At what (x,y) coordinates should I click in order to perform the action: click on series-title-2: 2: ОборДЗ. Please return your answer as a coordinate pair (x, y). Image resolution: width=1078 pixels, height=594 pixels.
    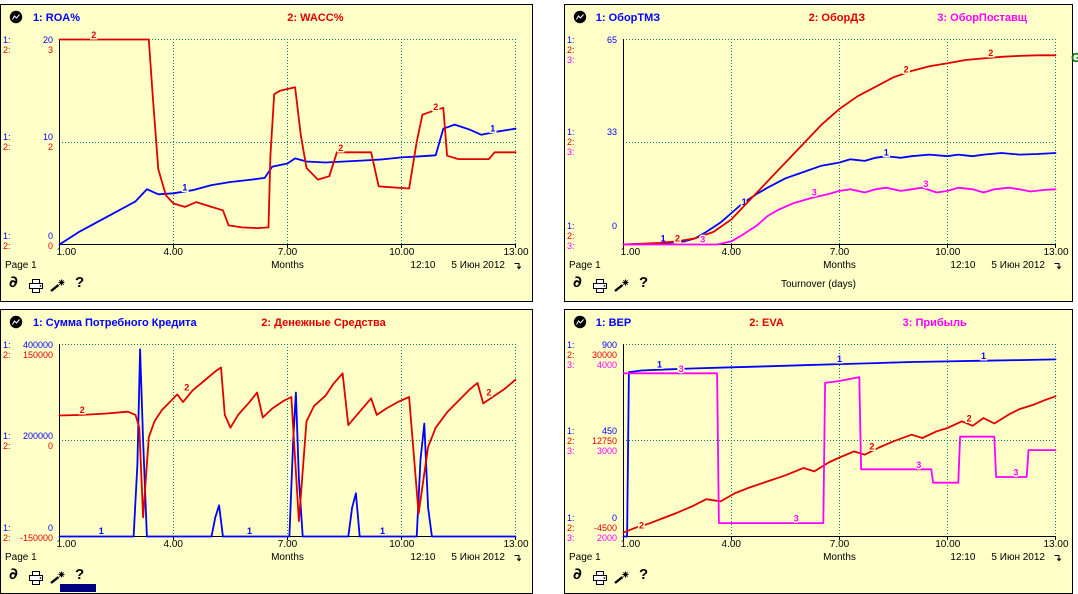
    Looking at the image, I should click on (837, 18).